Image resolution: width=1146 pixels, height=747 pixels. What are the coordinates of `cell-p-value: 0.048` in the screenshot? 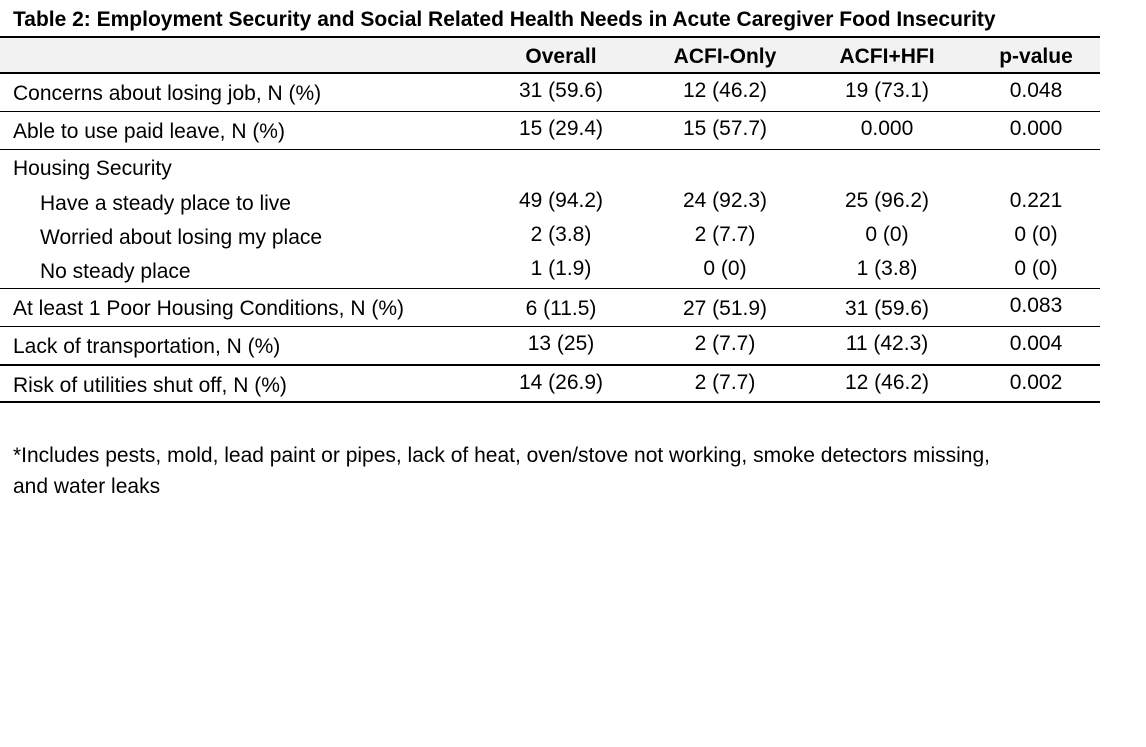 It's located at (1036, 90).